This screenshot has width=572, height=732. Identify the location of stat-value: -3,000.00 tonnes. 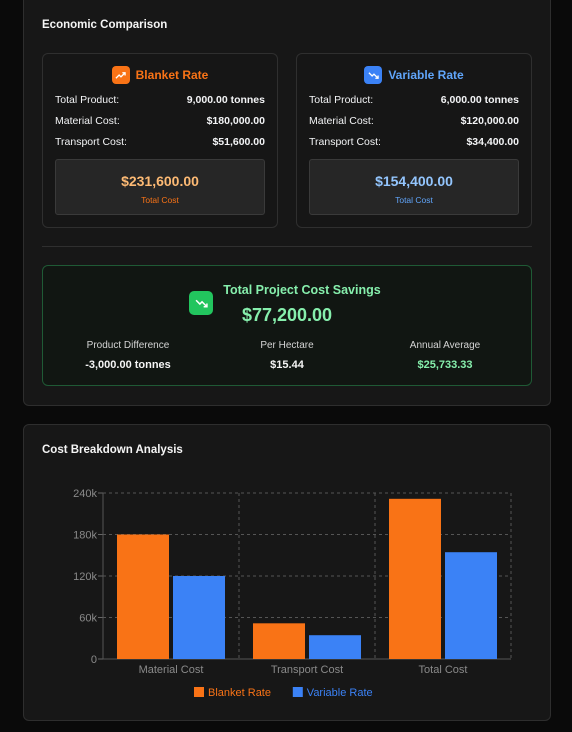
(128, 365).